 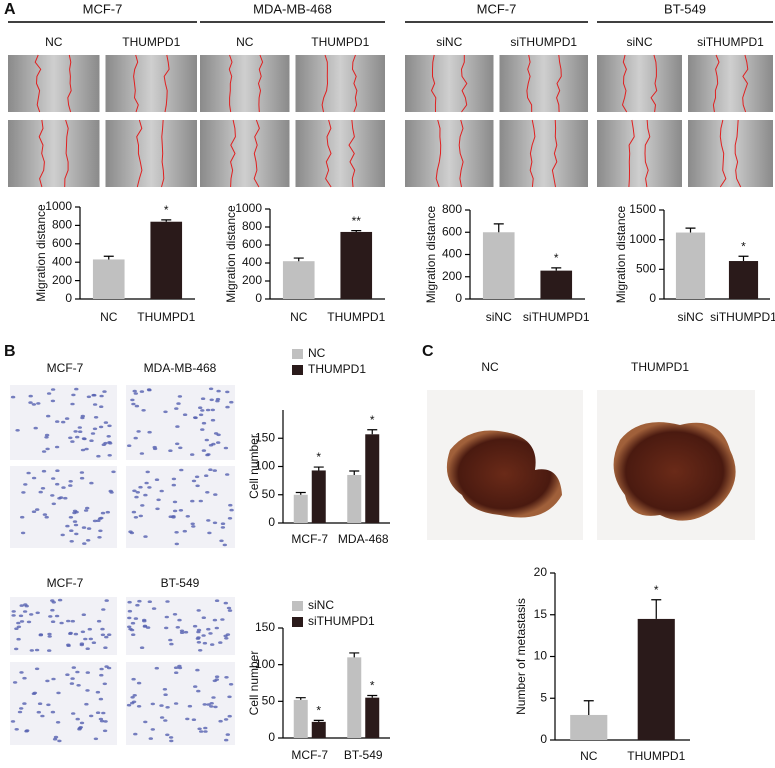 What do you see at coordinates (591, 465) in the screenshot?
I see `mouse-lung-images` at bounding box center [591, 465].